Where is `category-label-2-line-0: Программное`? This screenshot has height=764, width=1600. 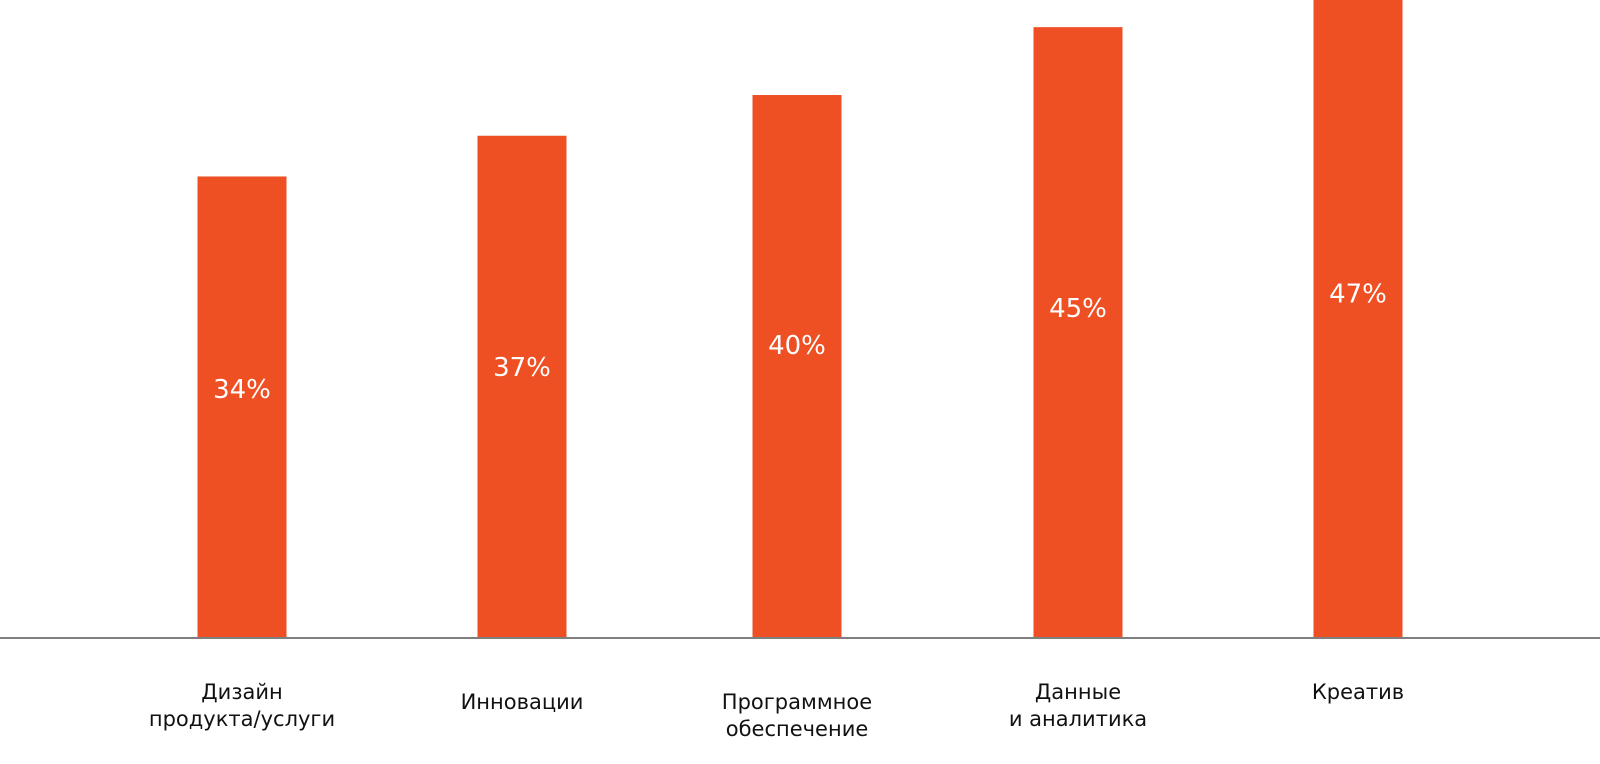 category-label-2-line-0: Программное is located at coordinates (797, 702).